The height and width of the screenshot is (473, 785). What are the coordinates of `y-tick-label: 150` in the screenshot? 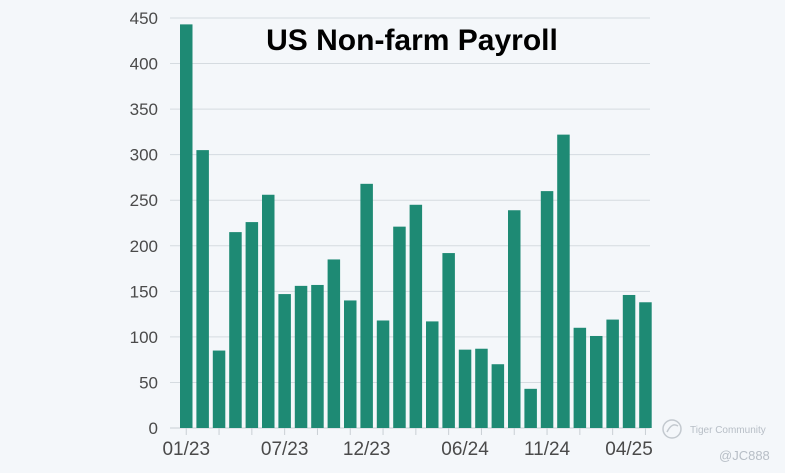 It's located at (144, 291).